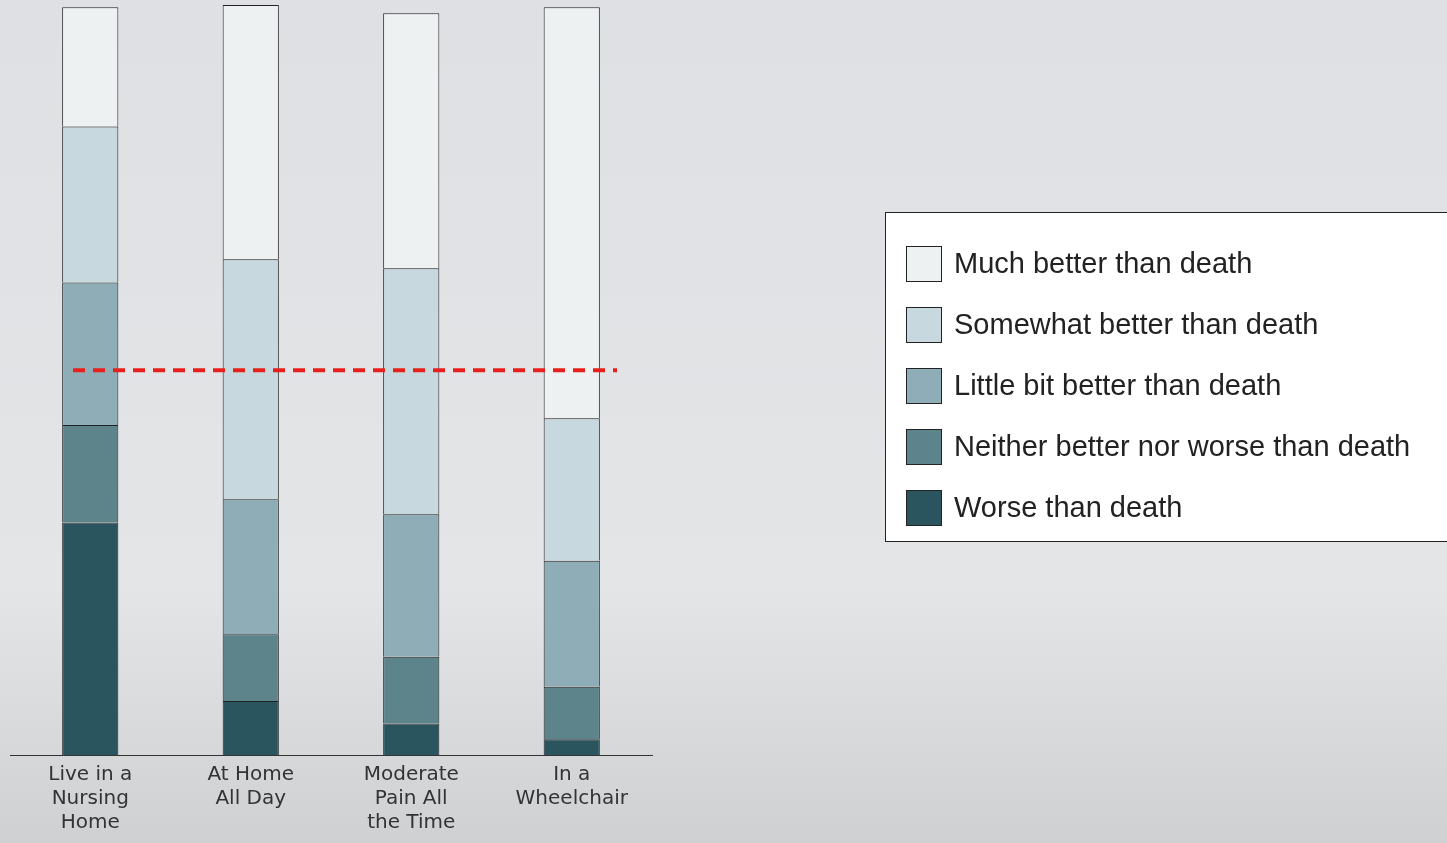 The image size is (1447, 843). I want to click on text: Much better than death, so click(1103, 263).